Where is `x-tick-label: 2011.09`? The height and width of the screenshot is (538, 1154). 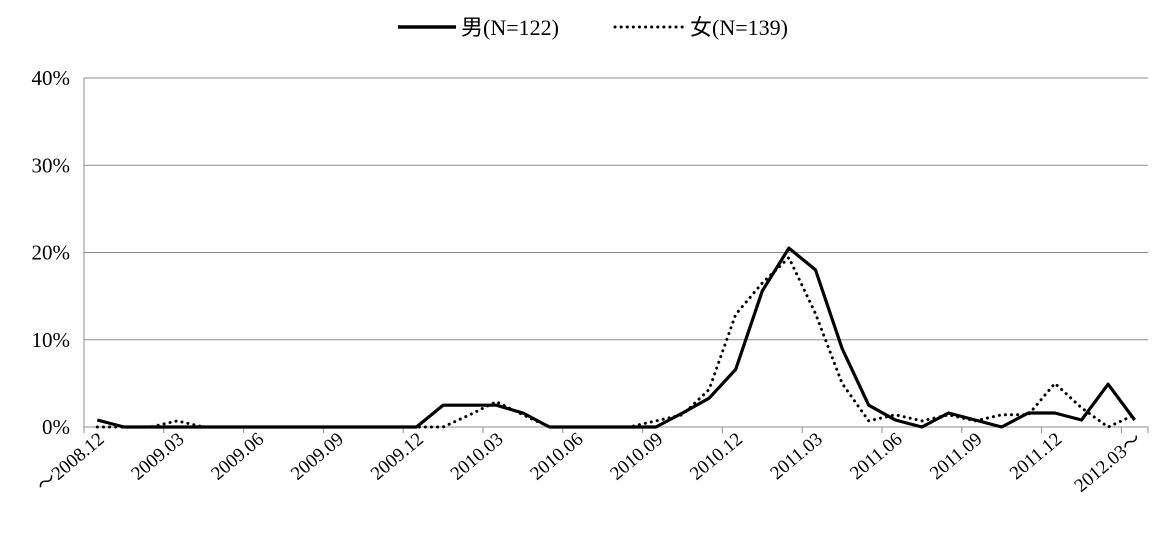
x-tick-label: 2011.09 is located at coordinates (956, 456).